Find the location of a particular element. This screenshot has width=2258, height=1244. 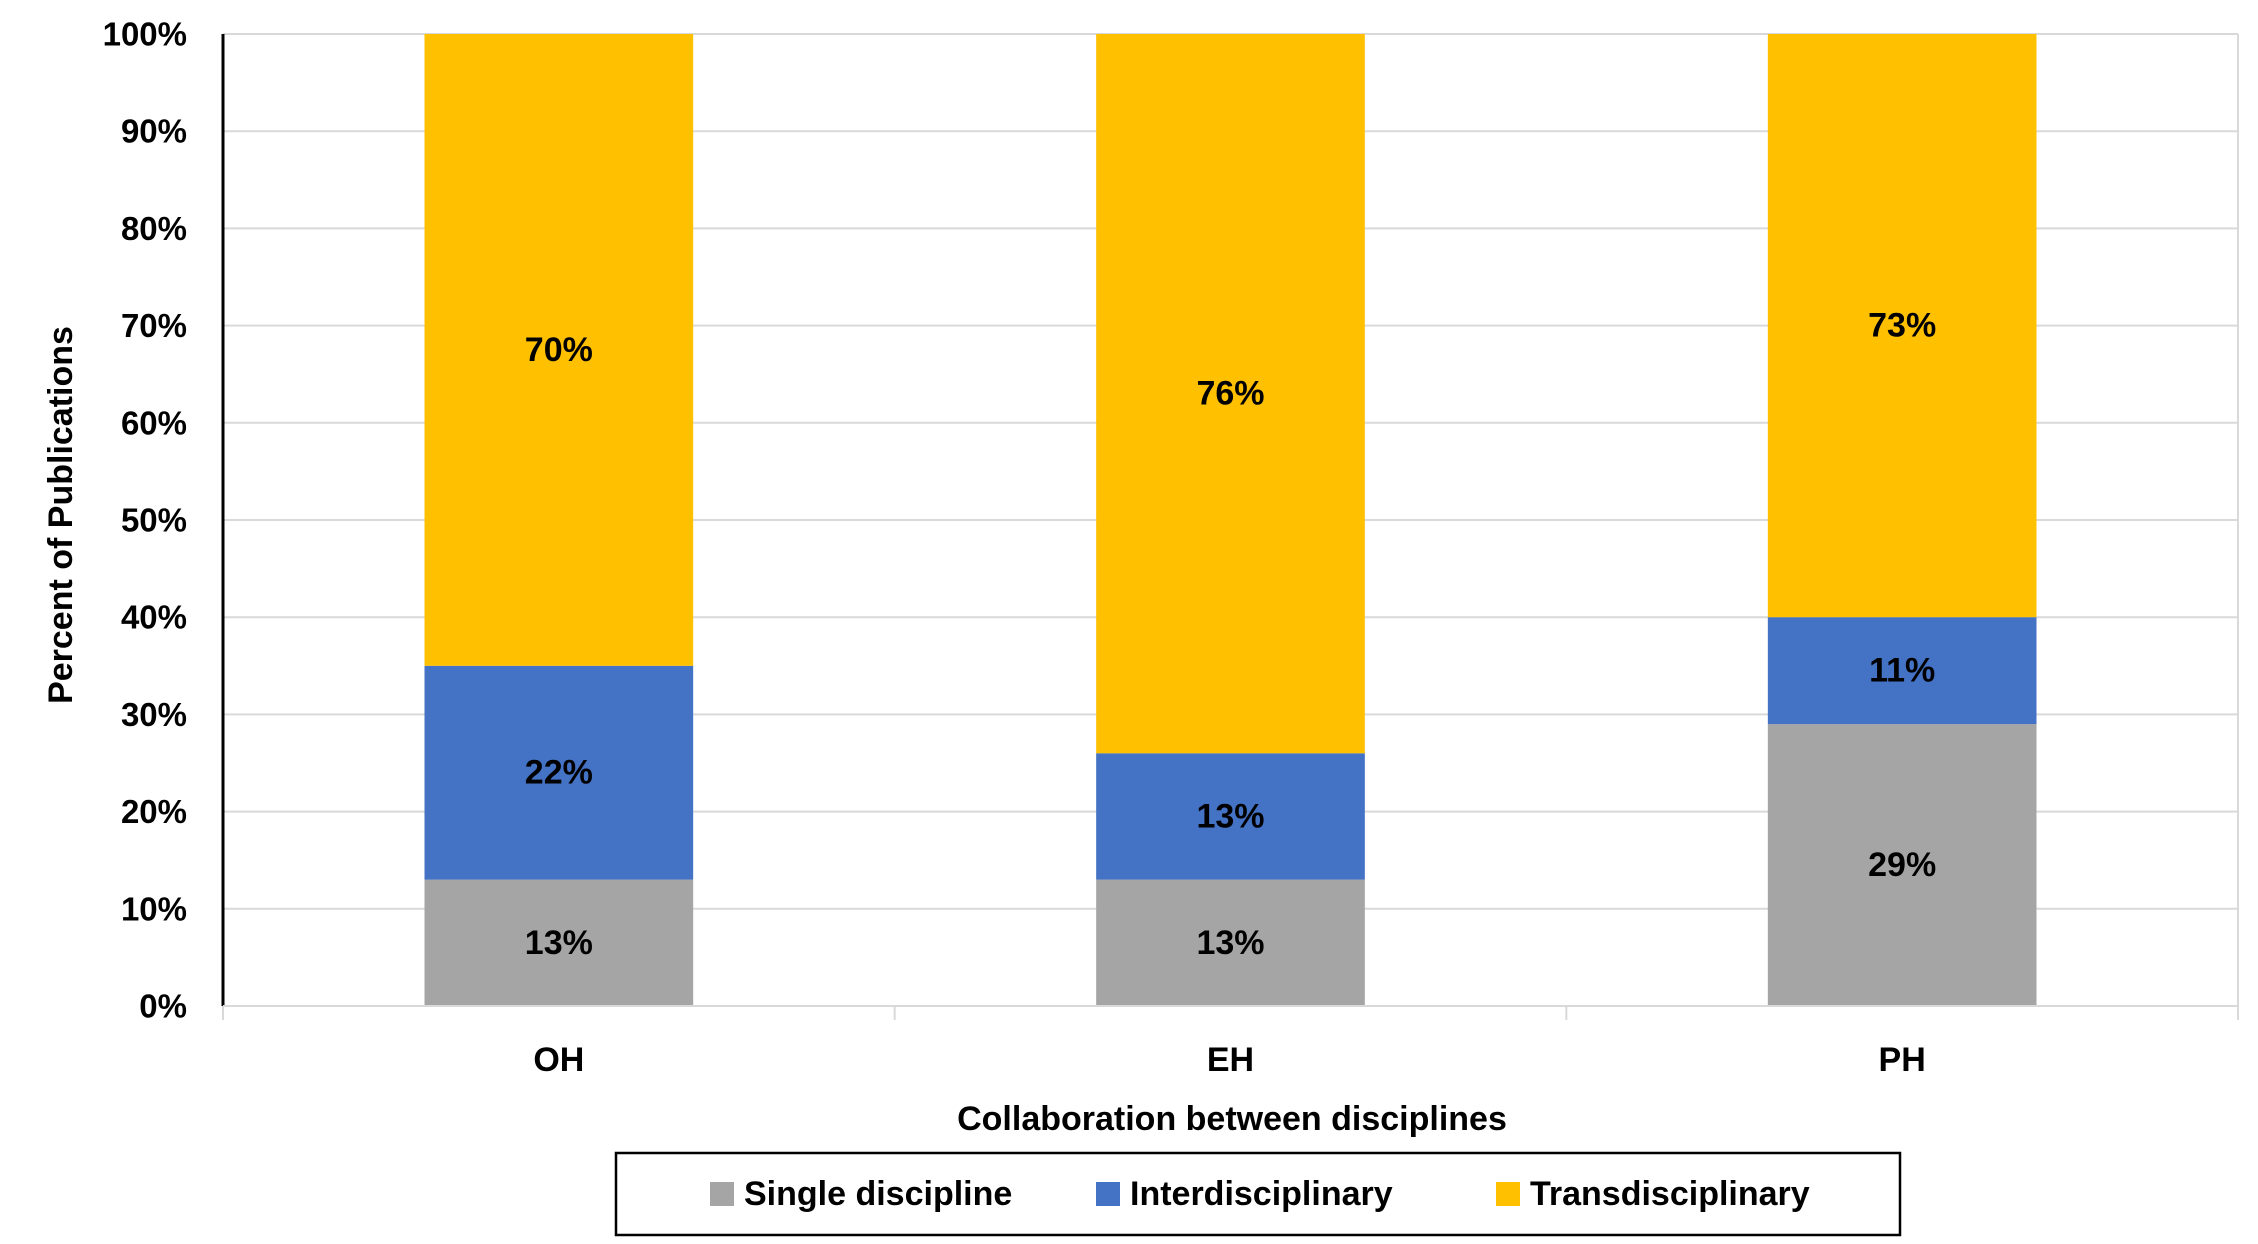

data-label-eh-transdisciplinary: 76% is located at coordinates (1230, 394).